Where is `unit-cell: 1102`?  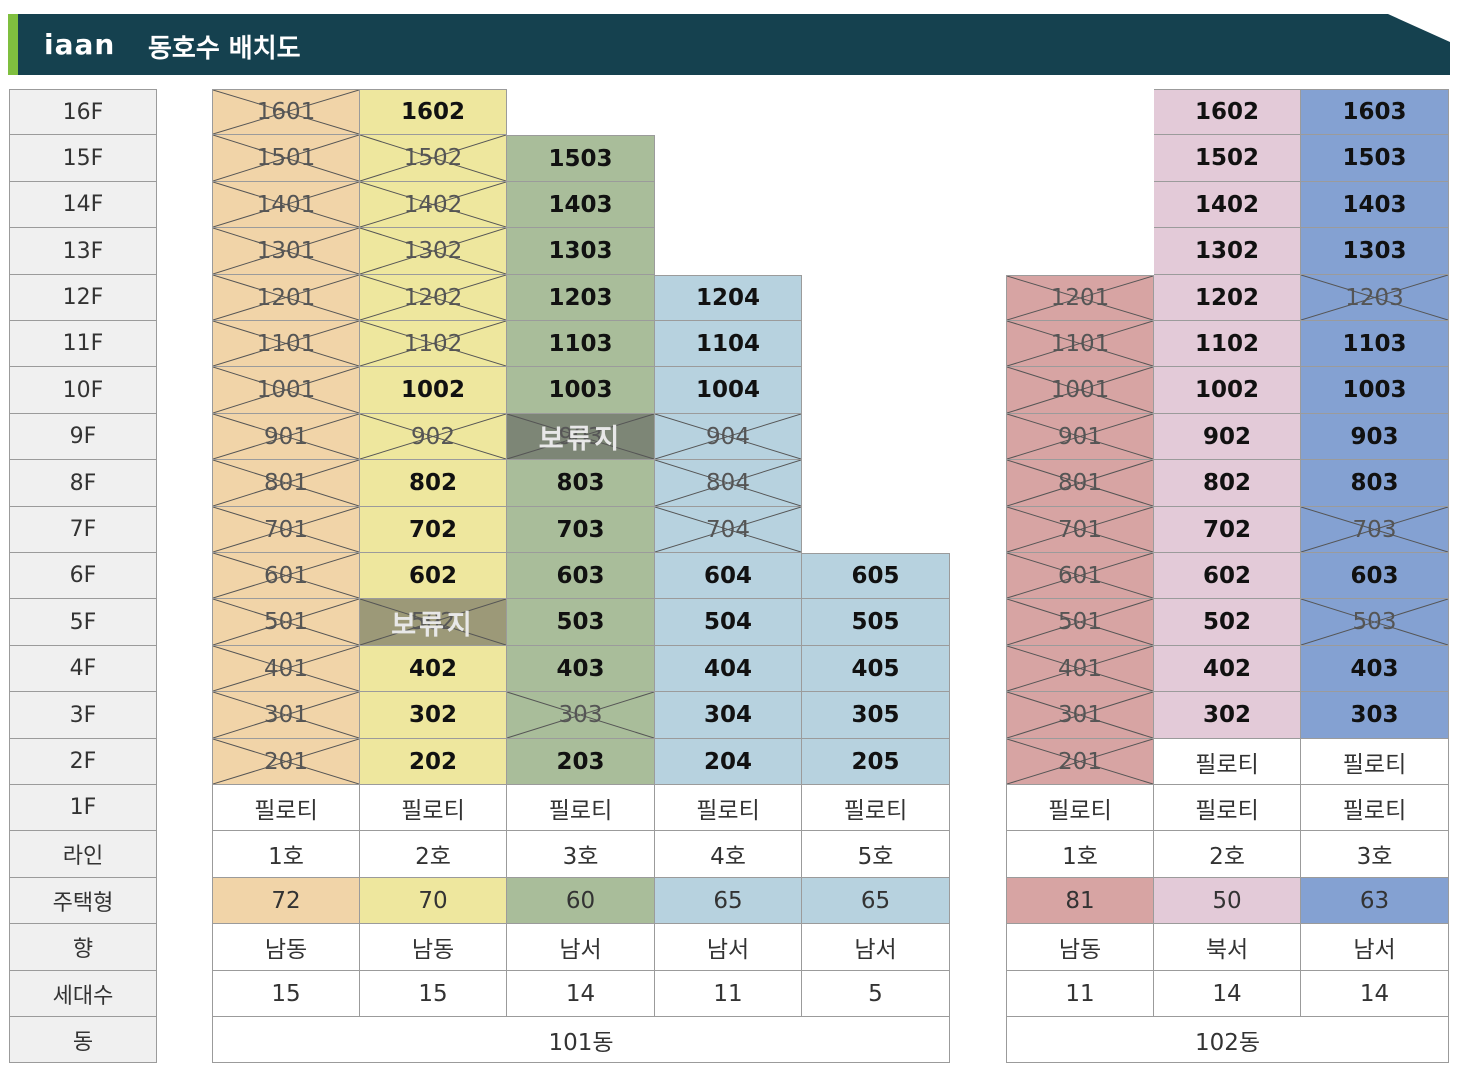
unit-cell: 1102 is located at coordinates (1227, 344).